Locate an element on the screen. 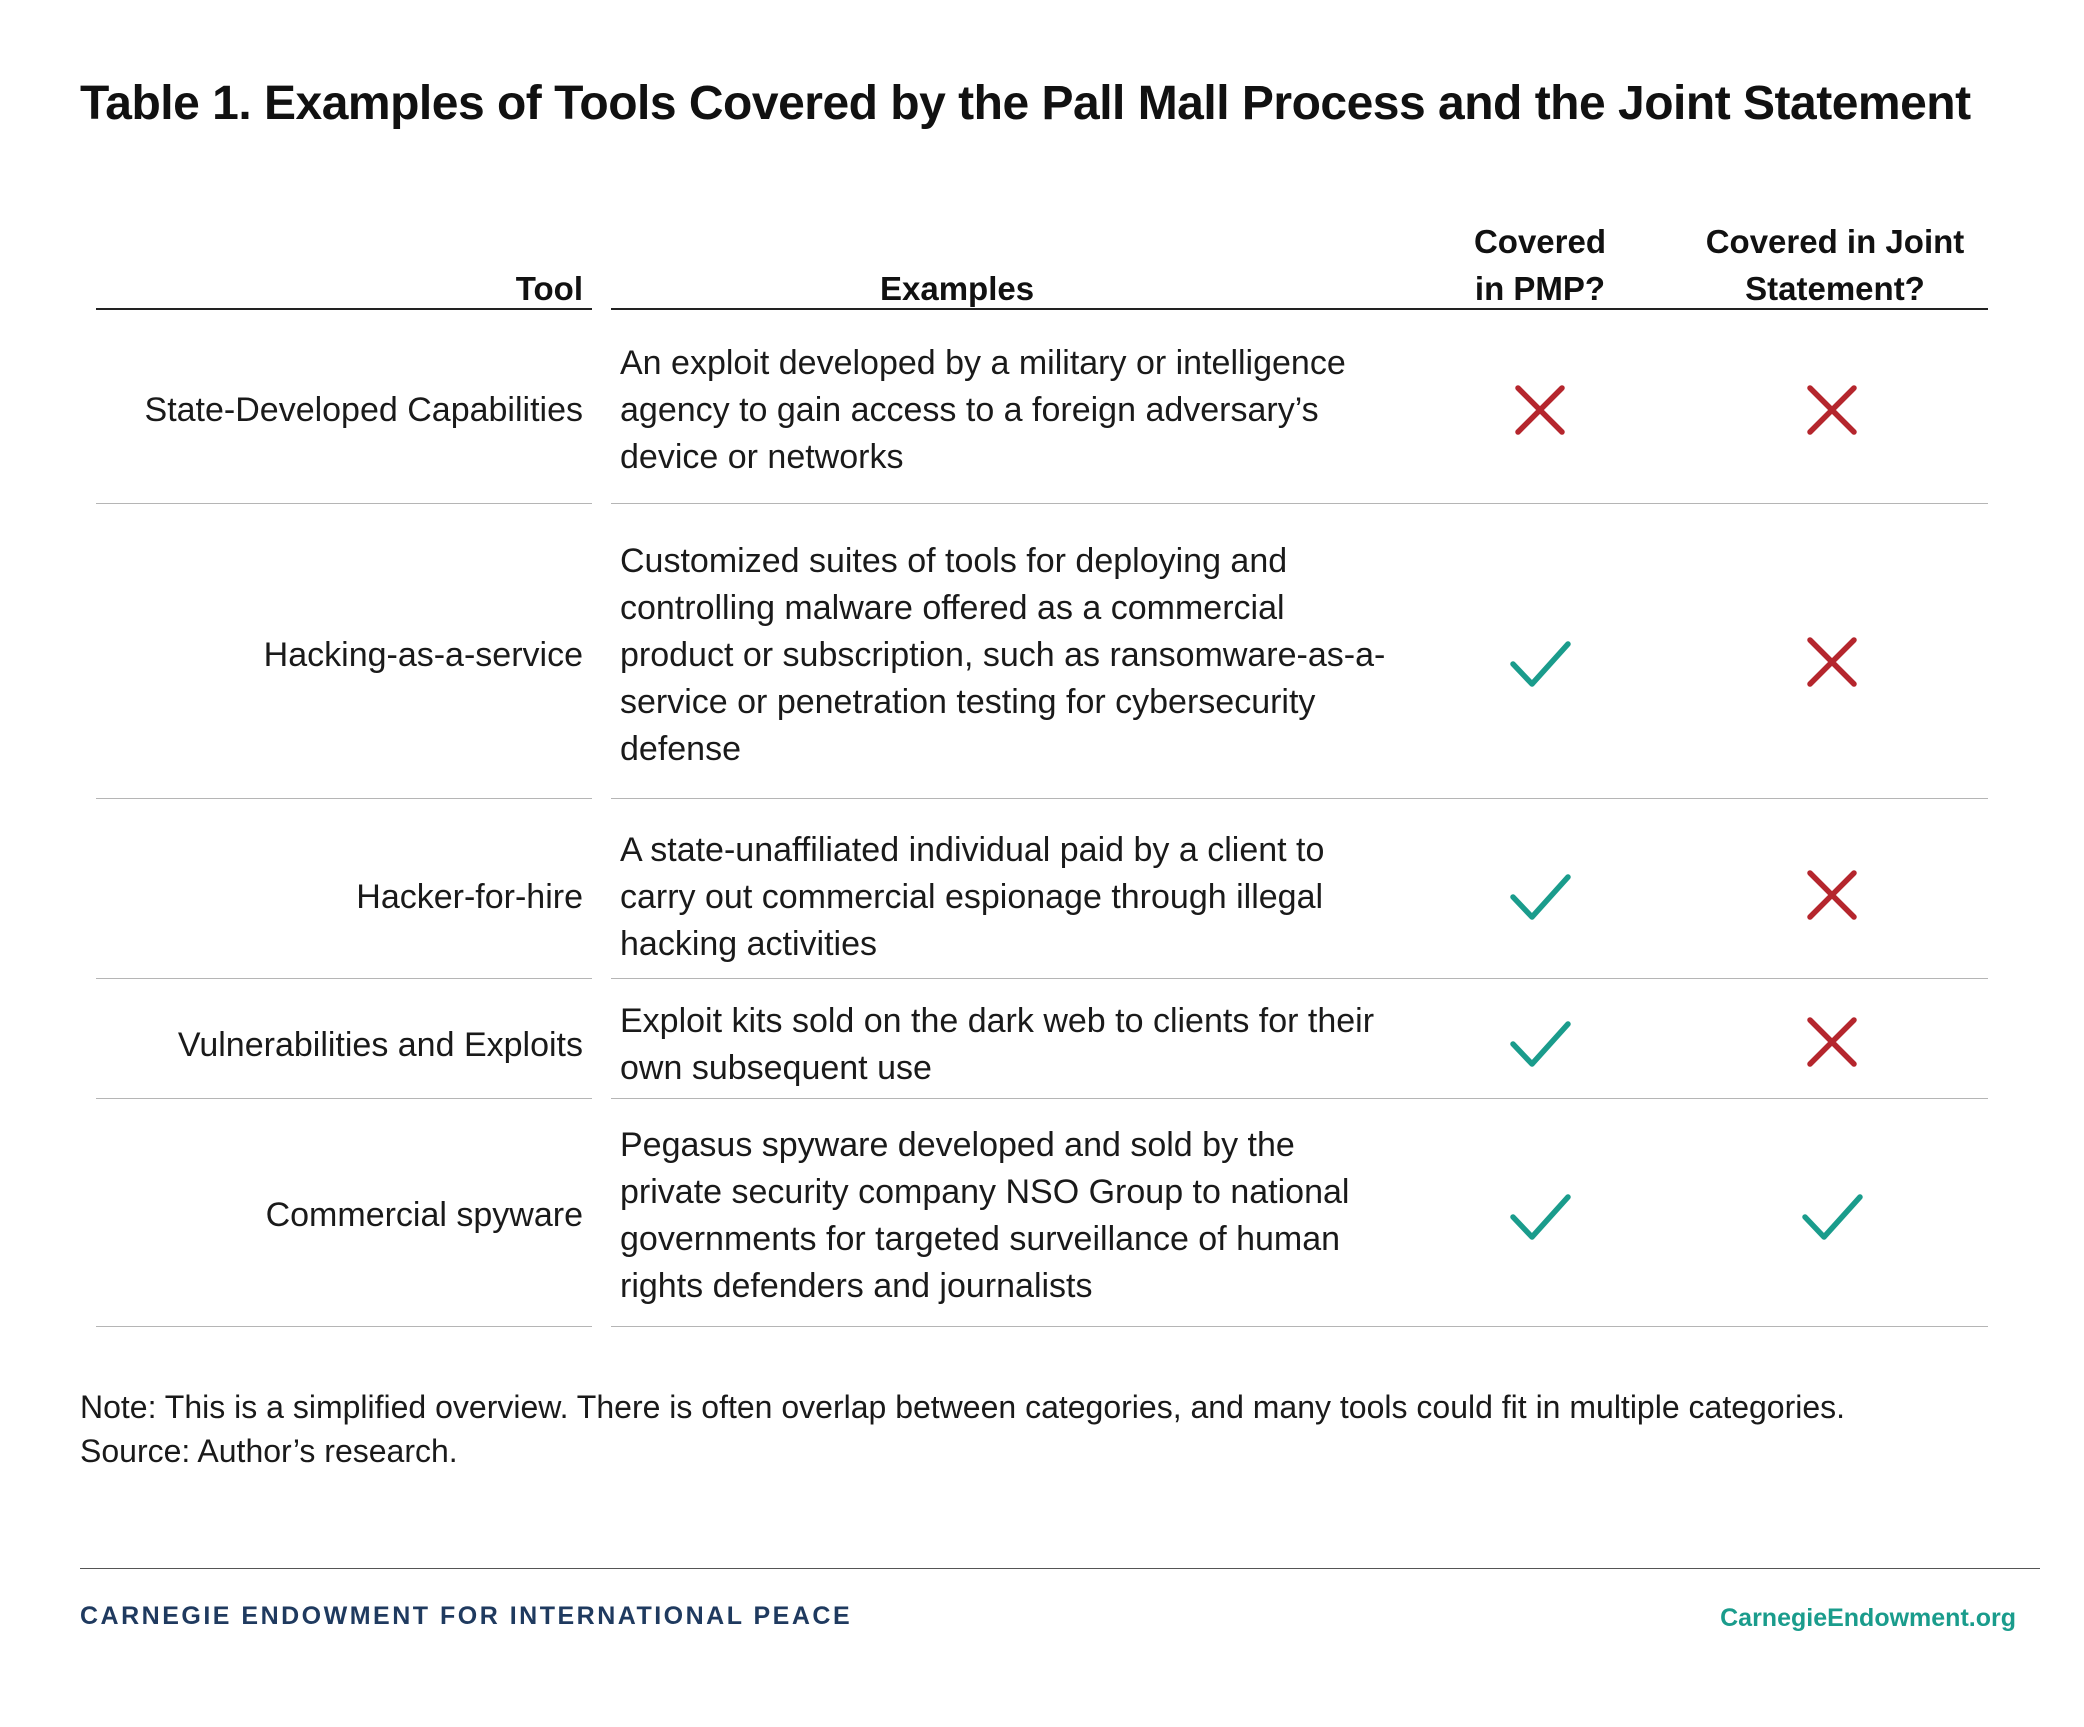  tool-cell: State-Developed Capabilities is located at coordinates (363, 409).